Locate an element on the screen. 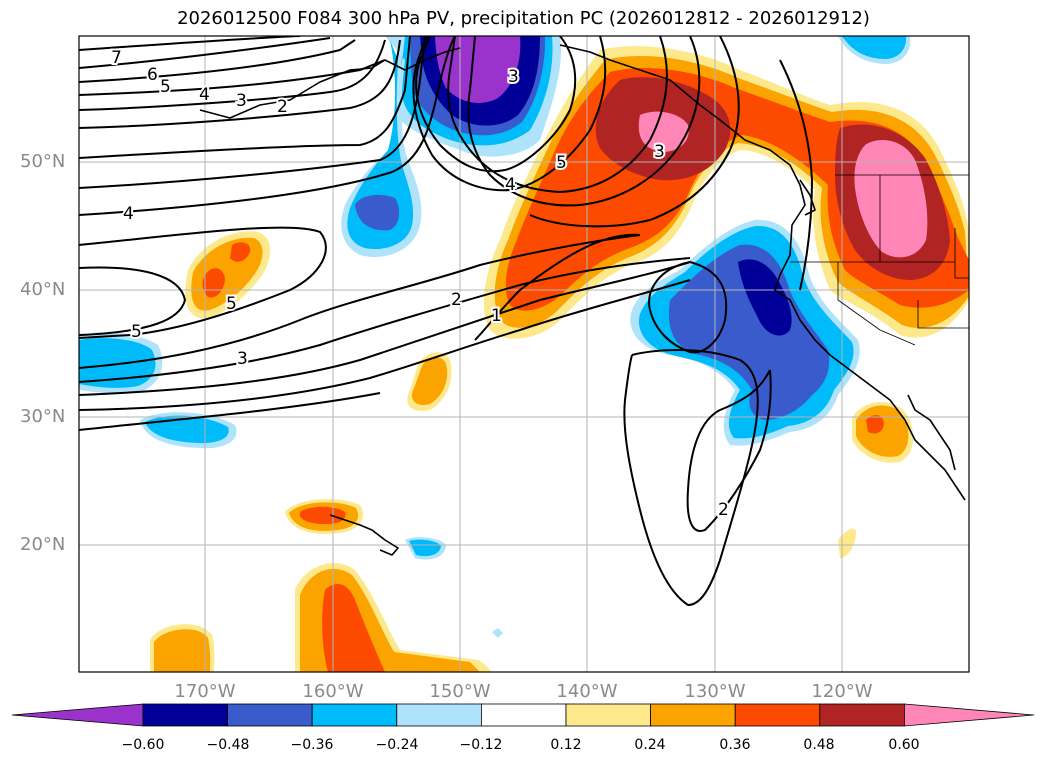 The width and height of the screenshot is (1047, 765). pv-contour-label: 6 is located at coordinates (152, 75).